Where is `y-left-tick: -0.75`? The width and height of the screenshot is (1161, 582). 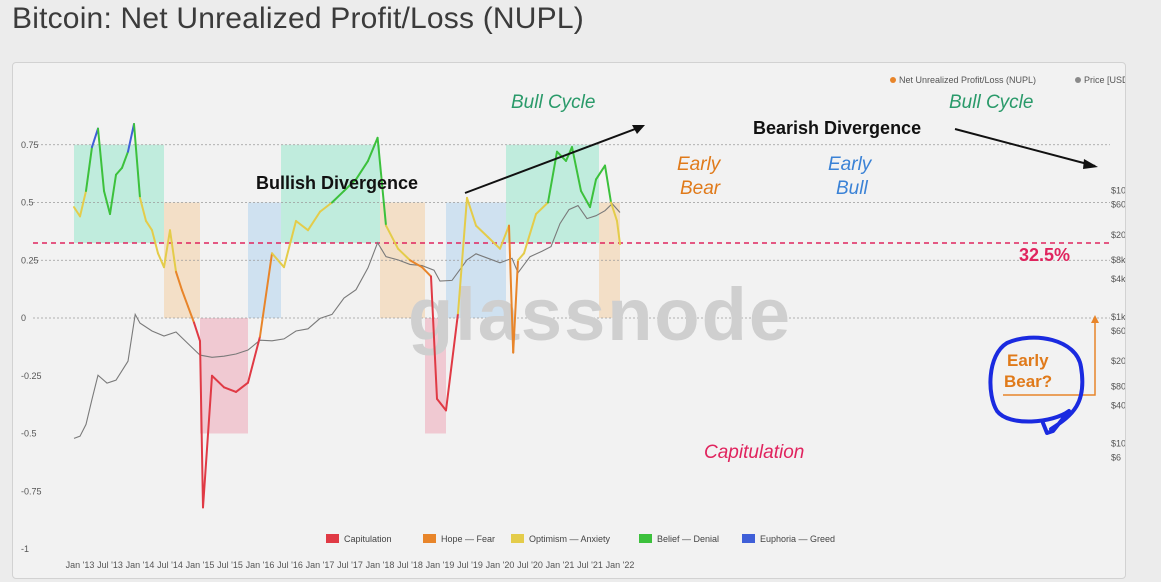
y-left-tick: -0.75 is located at coordinates (31, 491).